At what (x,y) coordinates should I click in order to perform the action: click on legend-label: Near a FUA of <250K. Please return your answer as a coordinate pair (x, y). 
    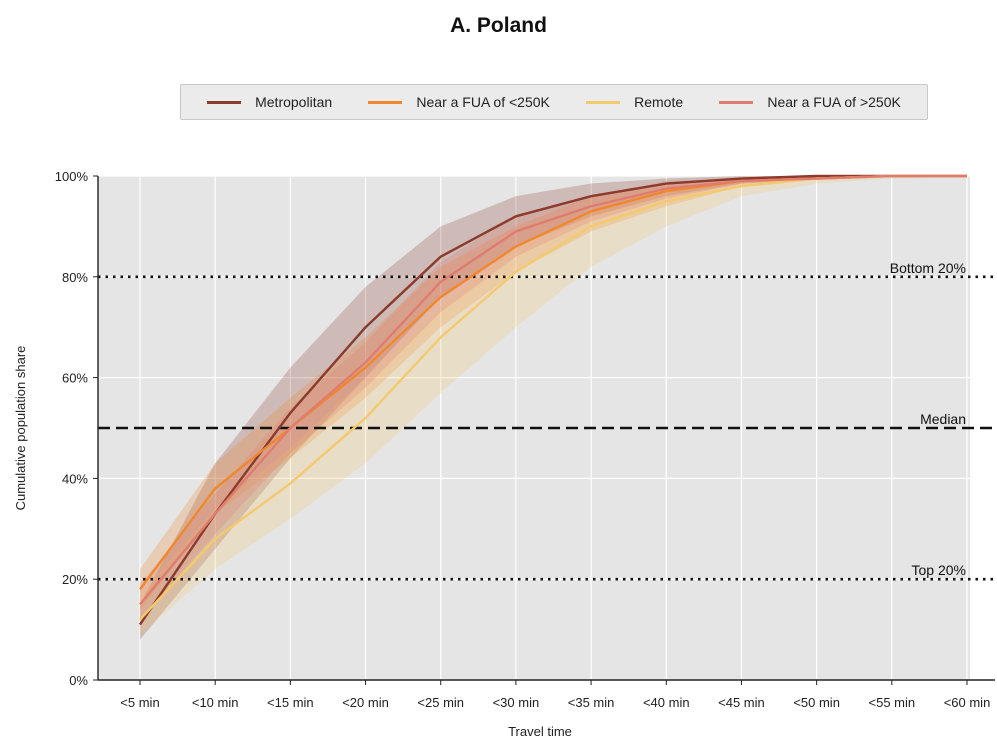
    Looking at the image, I should click on (483, 102).